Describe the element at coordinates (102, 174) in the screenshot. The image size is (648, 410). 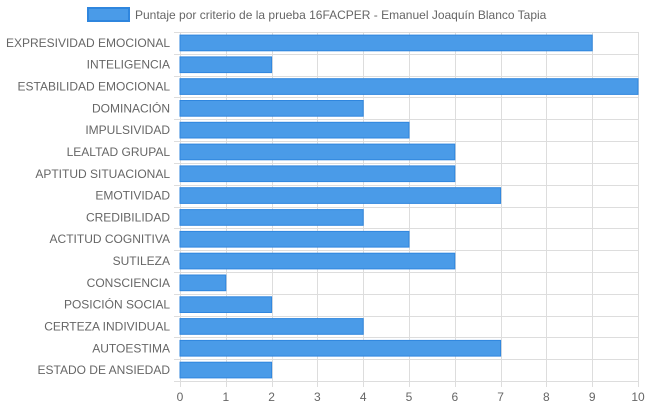
I see `category-label: APTITUD SITUACIONAL` at that location.